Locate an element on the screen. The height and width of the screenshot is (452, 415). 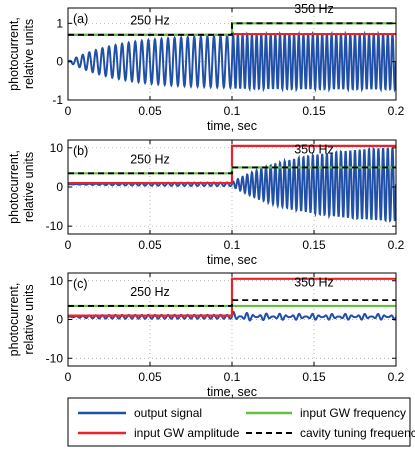
legend-box is located at coordinates (239, 422).